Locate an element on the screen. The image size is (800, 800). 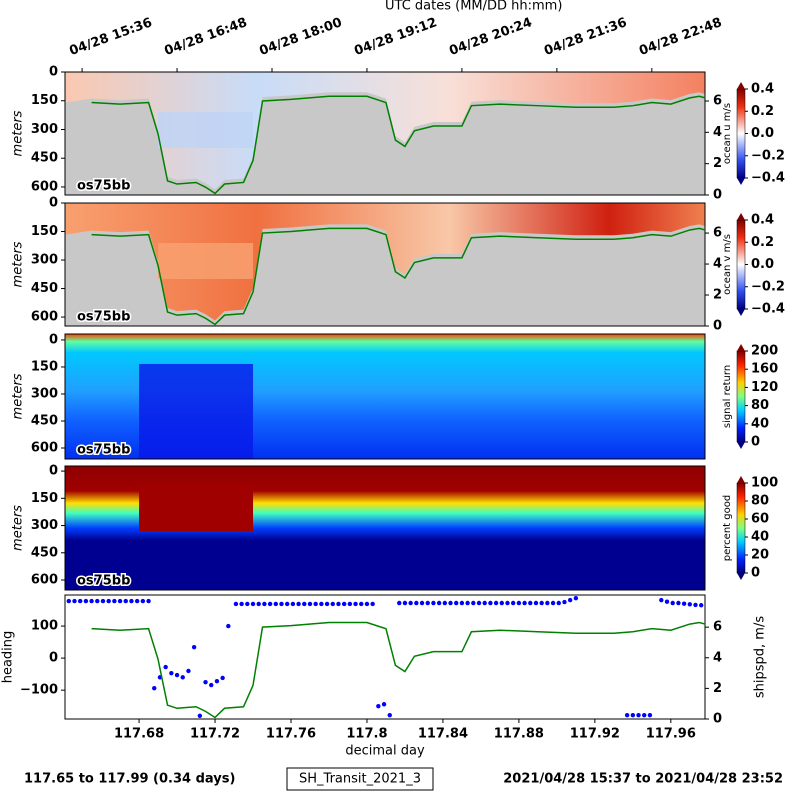
colorbar-tick-label: 0.2 is located at coordinates (762, 242).